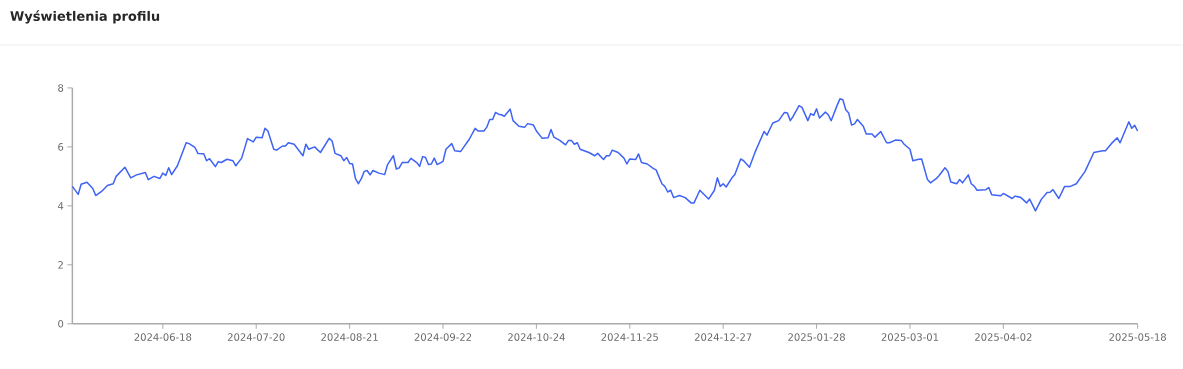 This screenshot has height=369, width=1183. What do you see at coordinates (723, 337) in the screenshot?
I see `x-tick-label: 2024-12-27` at bounding box center [723, 337].